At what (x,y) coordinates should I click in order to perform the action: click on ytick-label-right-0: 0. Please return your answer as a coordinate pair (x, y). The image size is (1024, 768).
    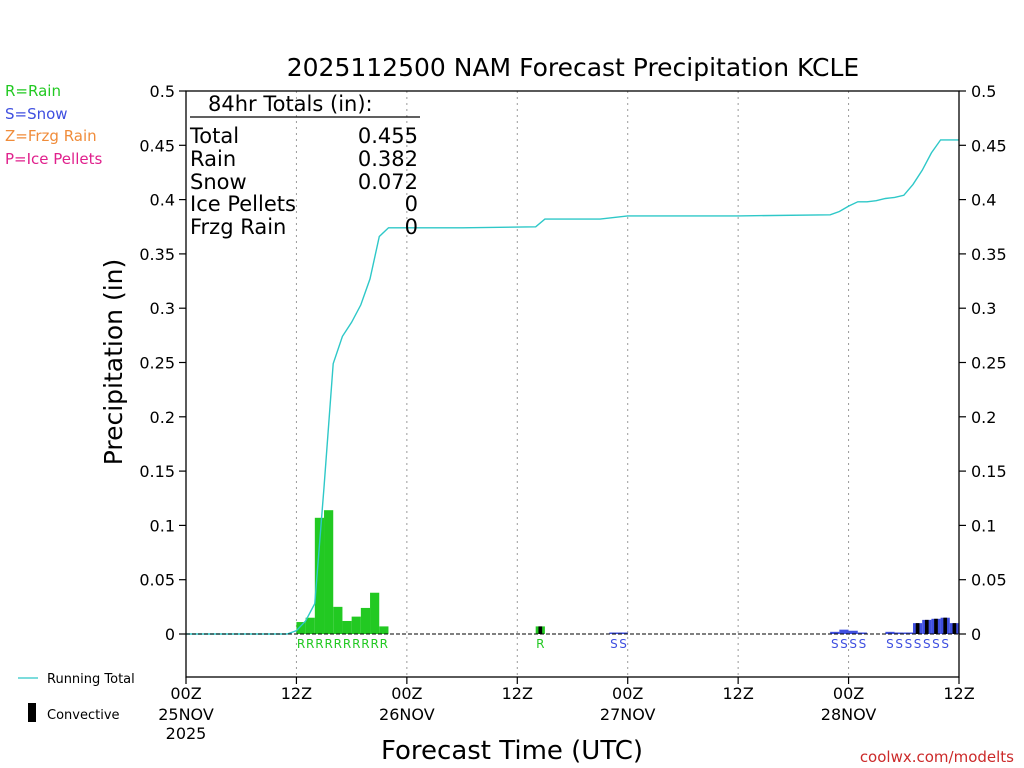
    Looking at the image, I should click on (976, 634).